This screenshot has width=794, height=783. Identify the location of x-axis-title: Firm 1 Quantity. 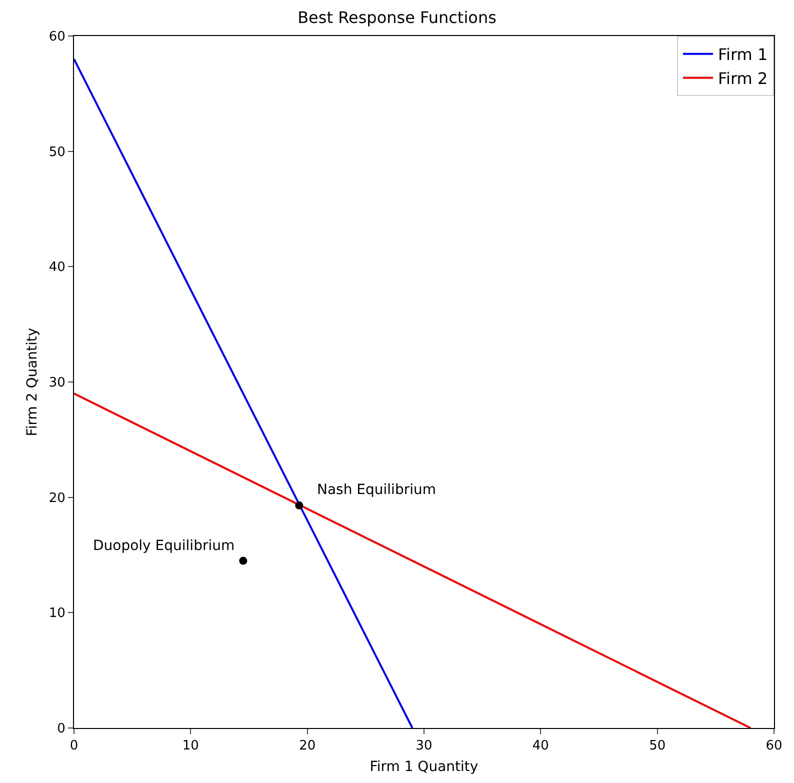
(424, 766).